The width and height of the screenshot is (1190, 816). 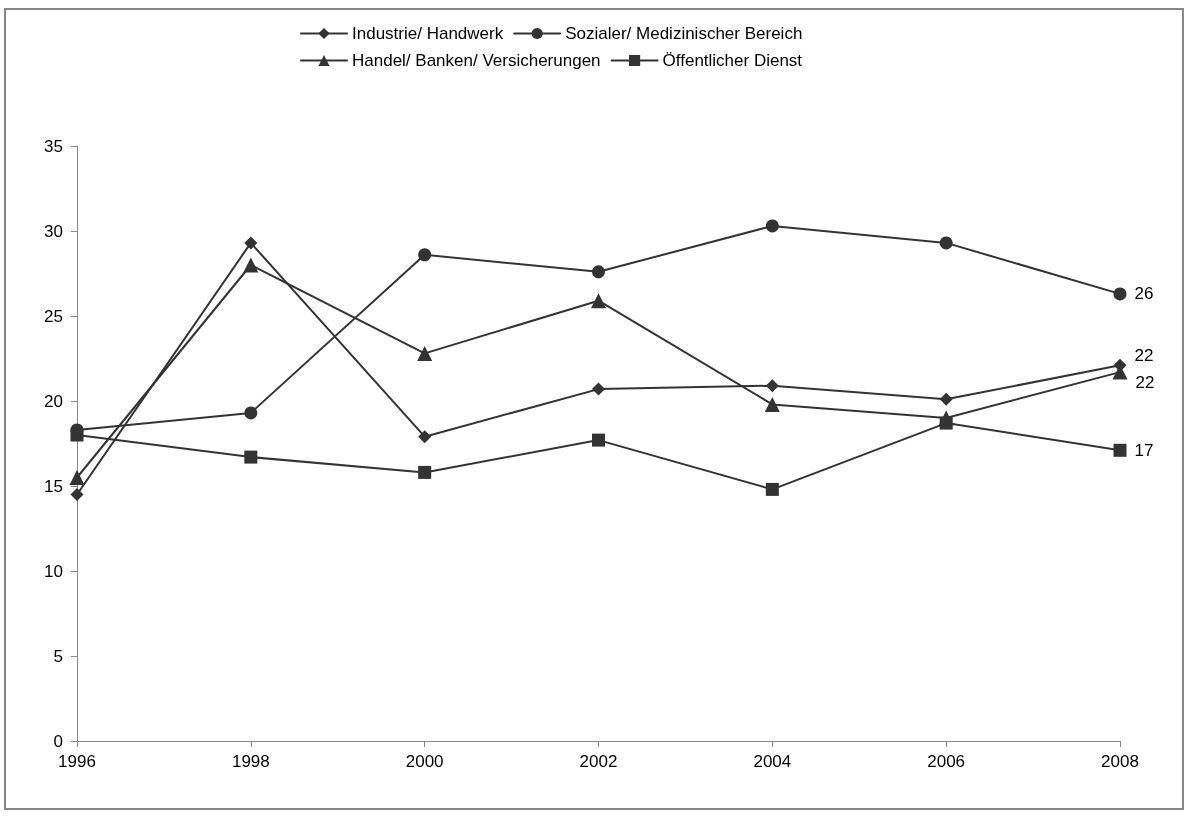 What do you see at coordinates (732, 60) in the screenshot?
I see `legend-label: Öffentlicher Dienst` at bounding box center [732, 60].